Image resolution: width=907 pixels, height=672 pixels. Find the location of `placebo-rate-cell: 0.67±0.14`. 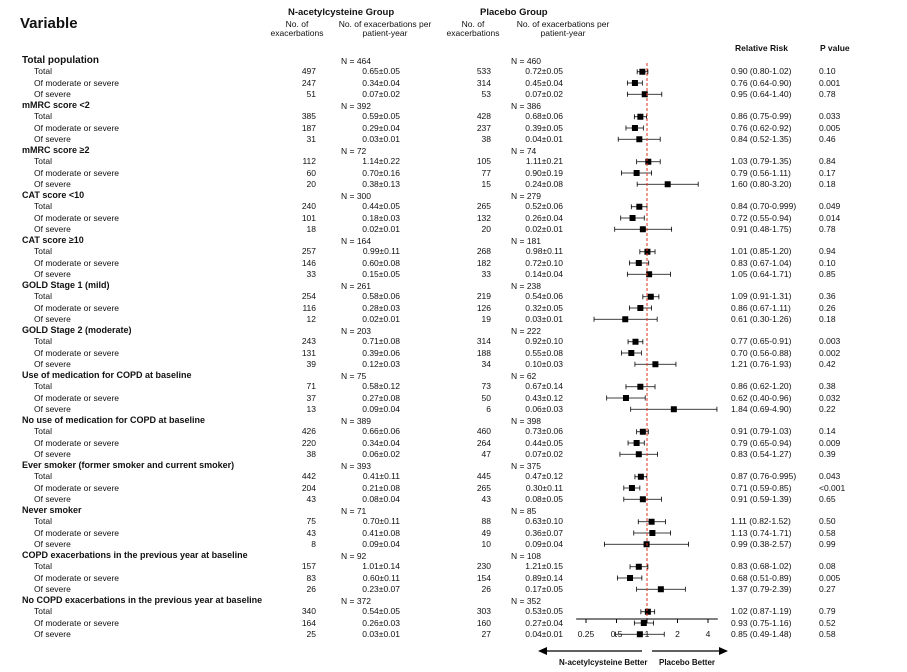

placebo-rate-cell: 0.67±0.14 is located at coordinates (544, 386).